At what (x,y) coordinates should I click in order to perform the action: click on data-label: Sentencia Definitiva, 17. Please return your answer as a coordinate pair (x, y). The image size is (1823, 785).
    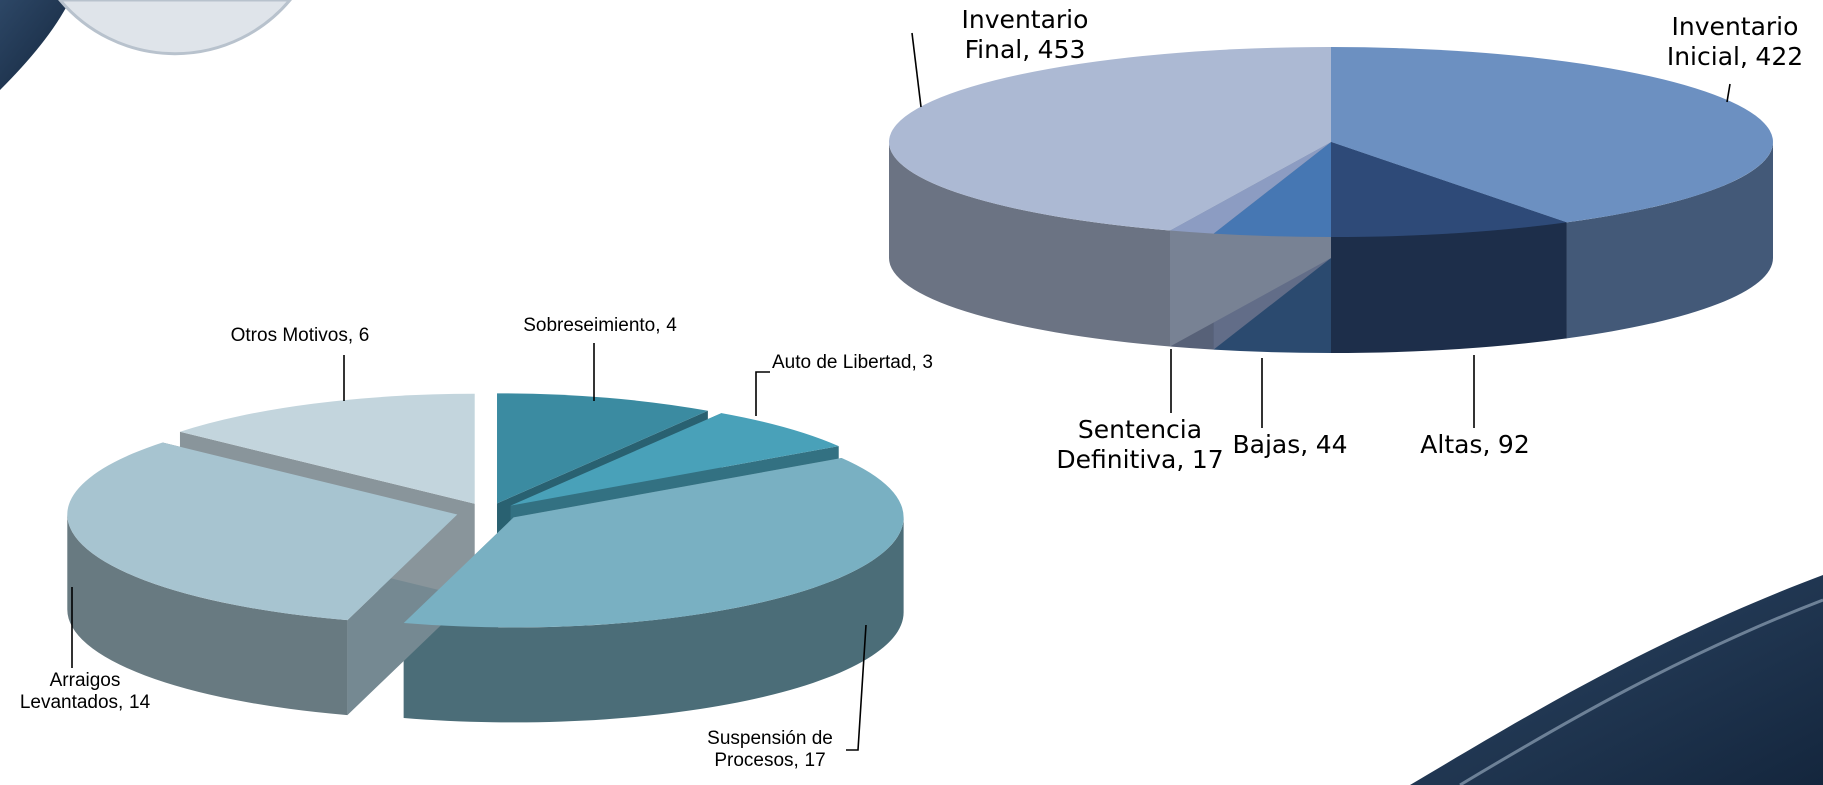
    Looking at the image, I should click on (1140, 444).